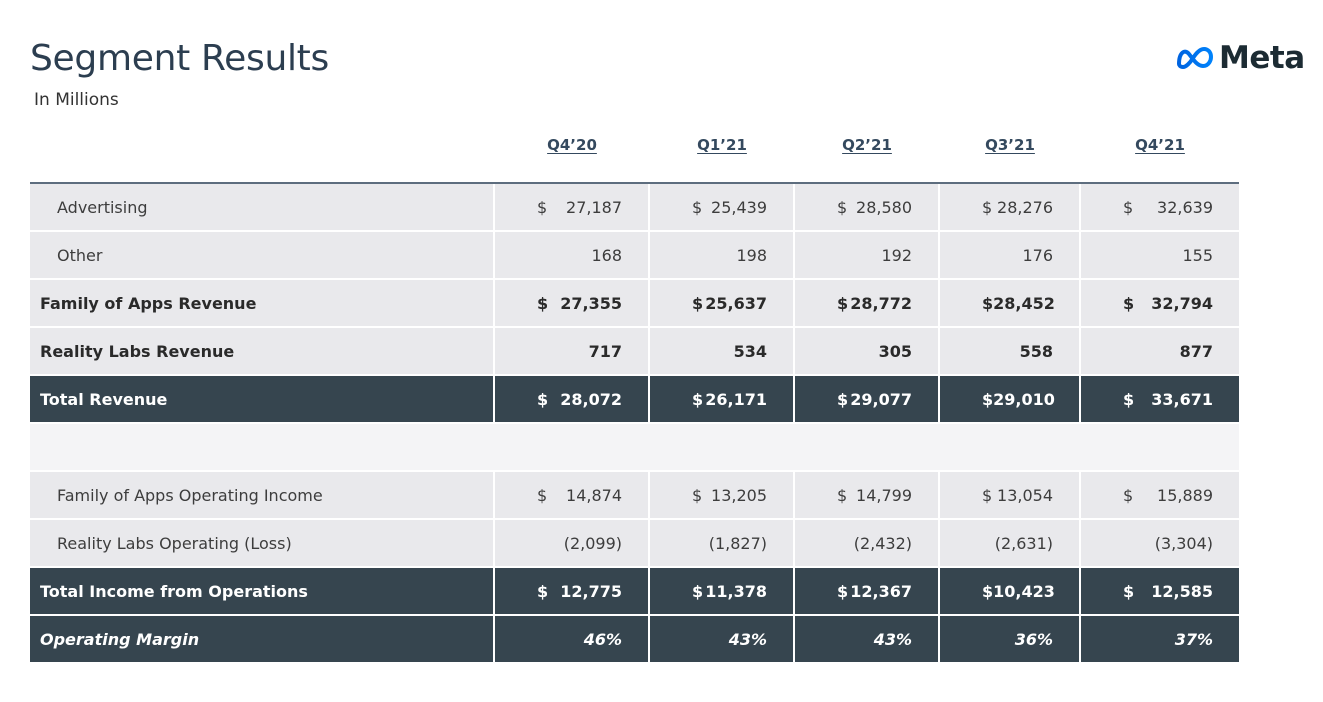 Image resolution: width=1323 pixels, height=702 pixels. I want to click on meta-infinity-icon, so click(1195, 58).